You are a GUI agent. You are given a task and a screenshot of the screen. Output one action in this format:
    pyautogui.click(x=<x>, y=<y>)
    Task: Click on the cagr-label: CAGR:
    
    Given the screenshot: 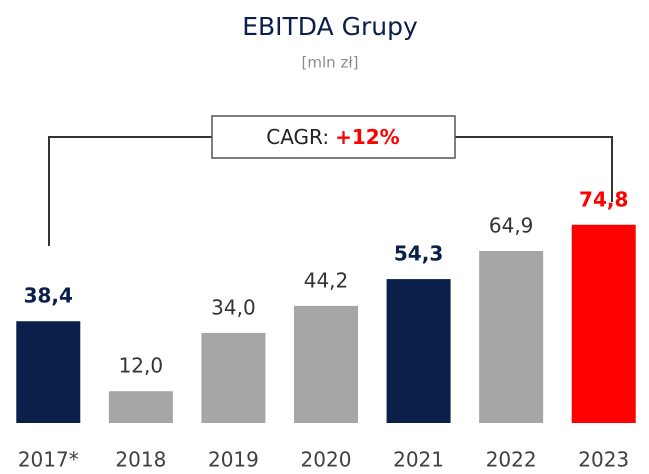 What is the action you would take?
    pyautogui.click(x=297, y=137)
    